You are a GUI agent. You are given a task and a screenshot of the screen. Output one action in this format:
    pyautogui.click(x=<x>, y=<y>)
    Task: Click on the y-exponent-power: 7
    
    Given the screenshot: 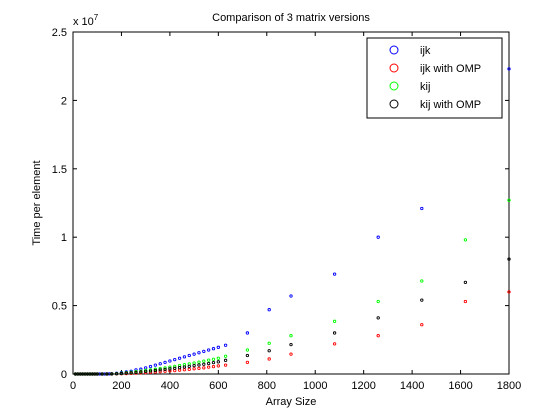 What is the action you would take?
    pyautogui.click(x=96, y=17)
    